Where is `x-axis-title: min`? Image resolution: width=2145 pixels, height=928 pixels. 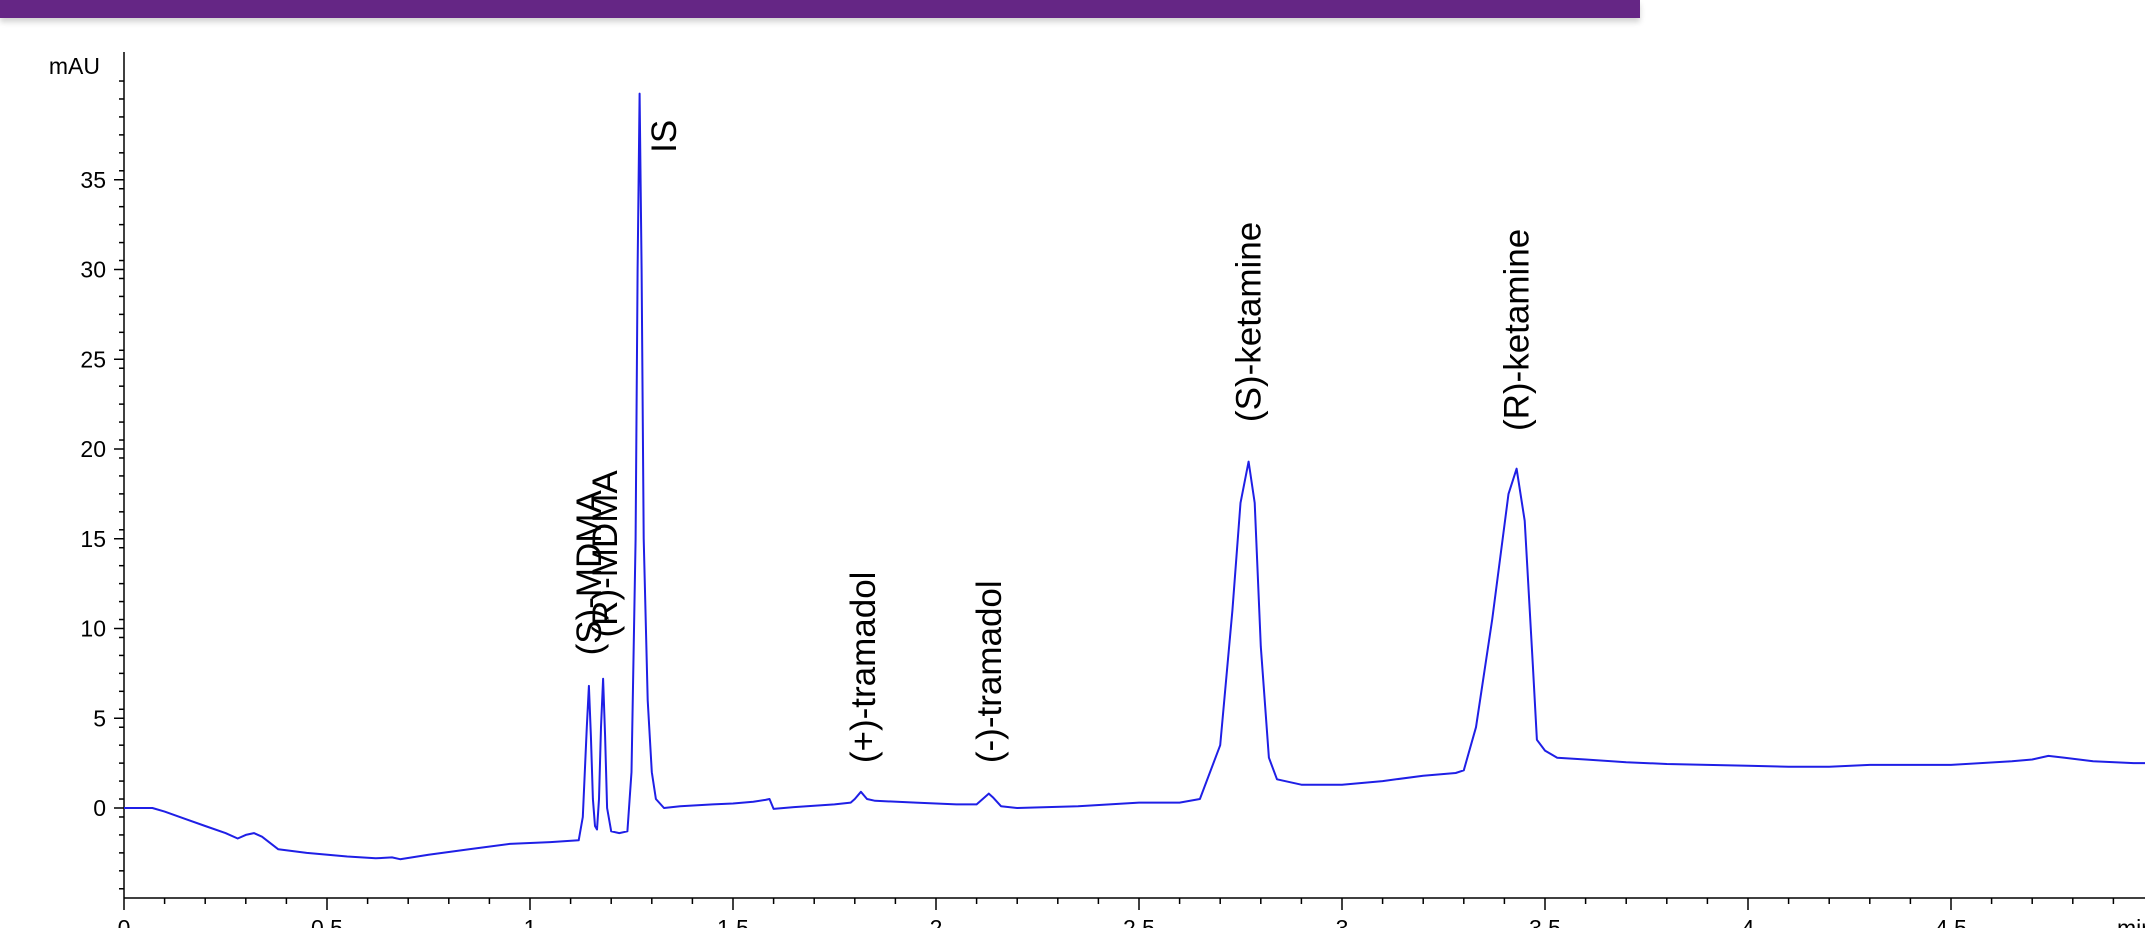
x-axis-title: min is located at coordinates (2131, 921).